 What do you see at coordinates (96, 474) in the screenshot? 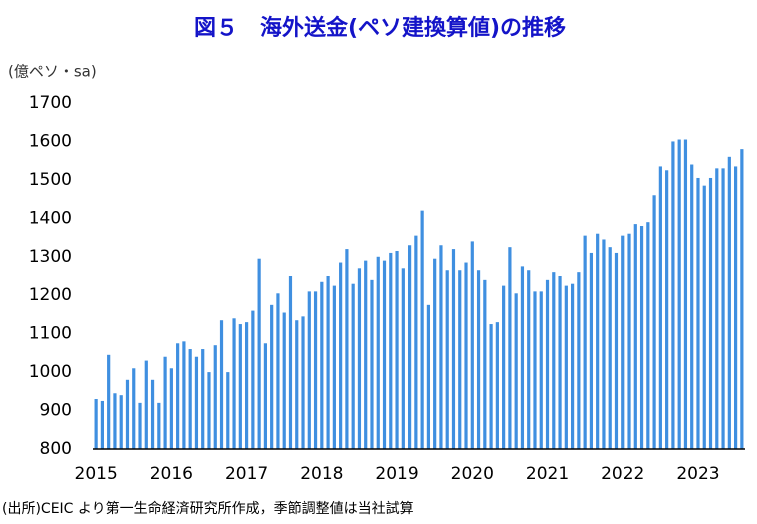
I see `x-tick-label: 2015` at bounding box center [96, 474].